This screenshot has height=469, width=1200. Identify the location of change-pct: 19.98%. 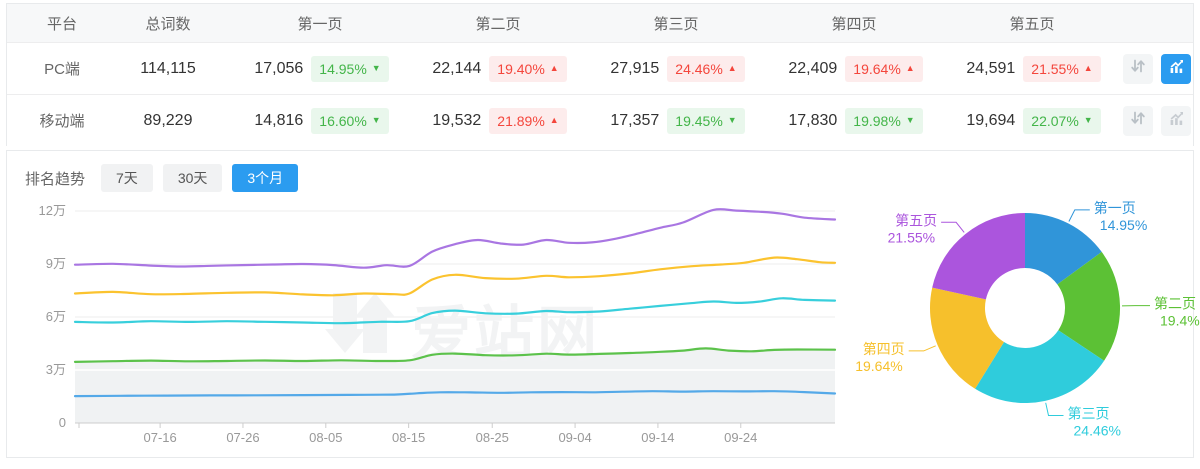
(877, 120).